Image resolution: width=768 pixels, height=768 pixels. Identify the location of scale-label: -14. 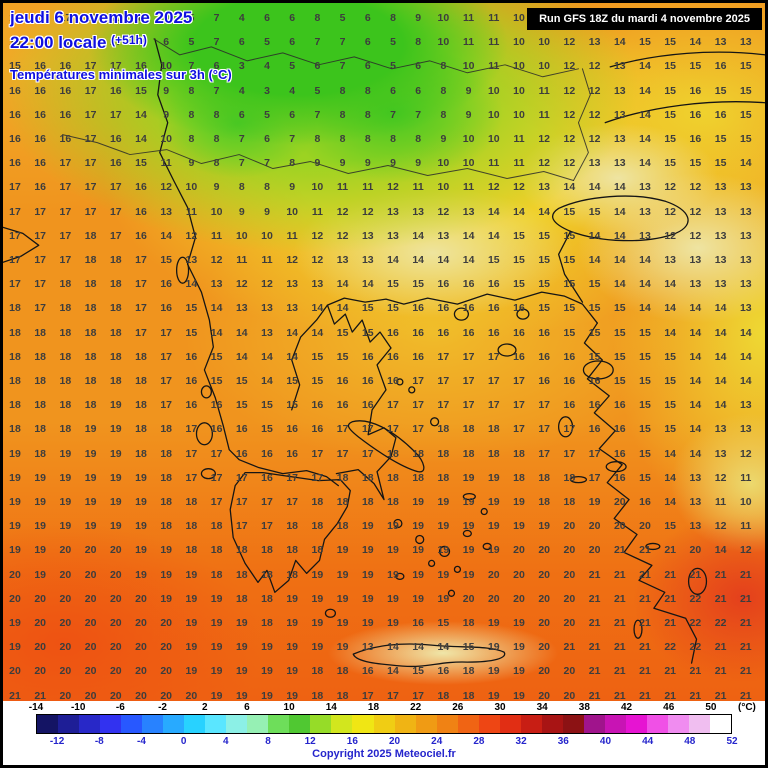
(36, 707).